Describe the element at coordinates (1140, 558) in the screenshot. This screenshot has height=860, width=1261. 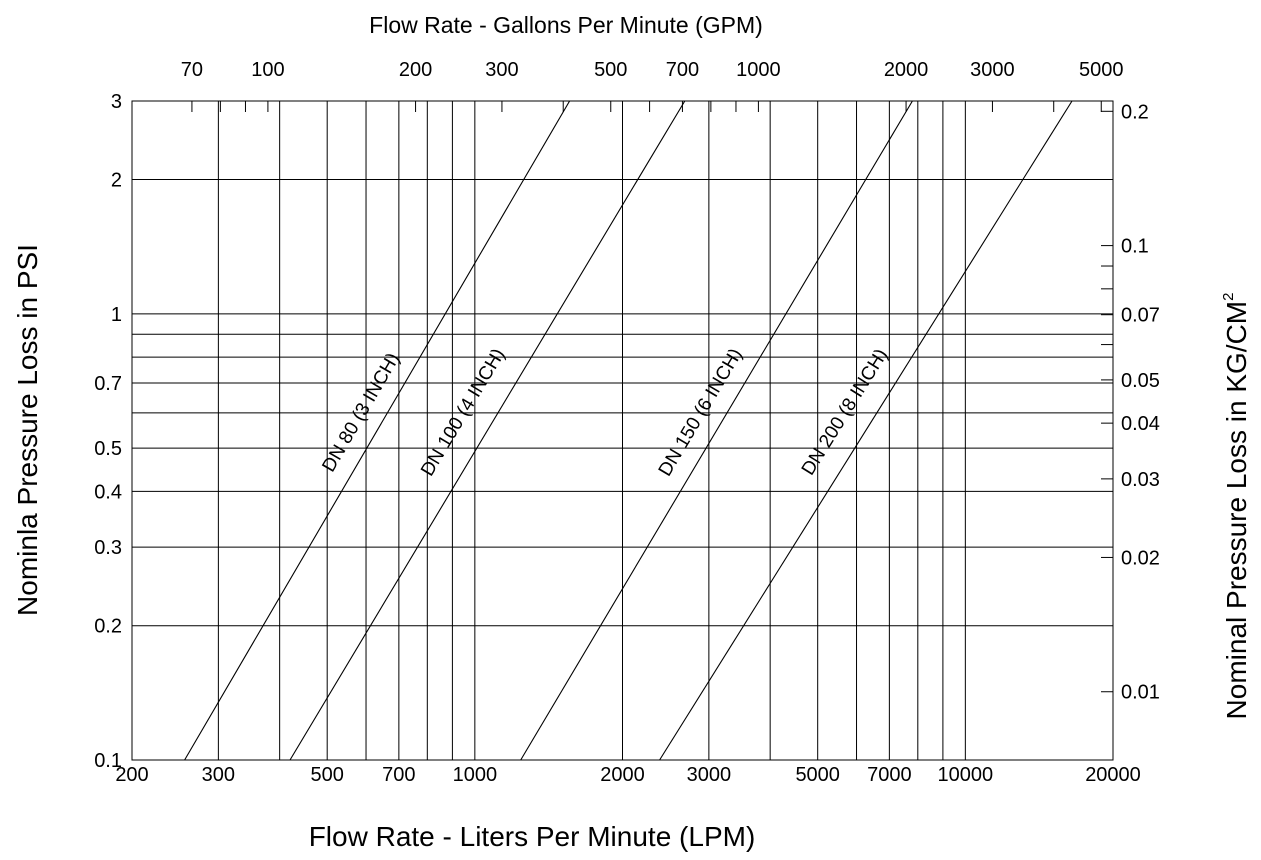
I see `y2-tick-label: 0.02` at that location.